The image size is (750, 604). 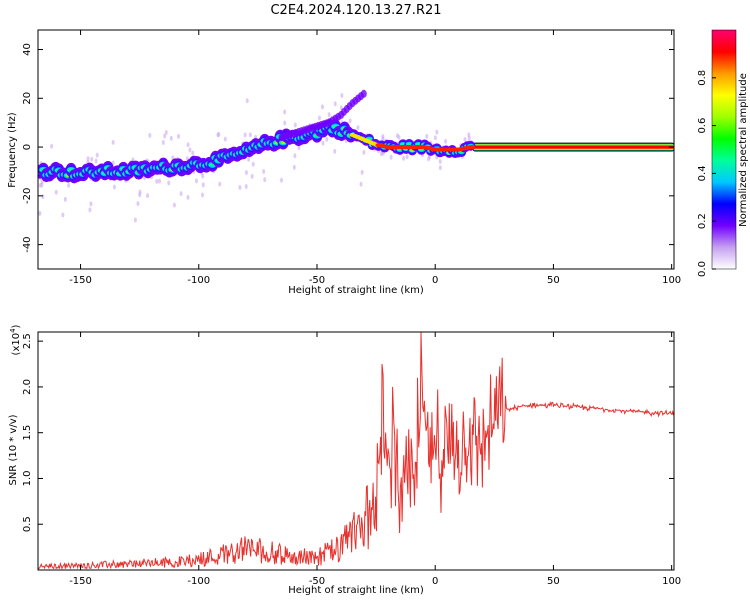 I want to click on spectrum-trace, so click(x=472, y=147).